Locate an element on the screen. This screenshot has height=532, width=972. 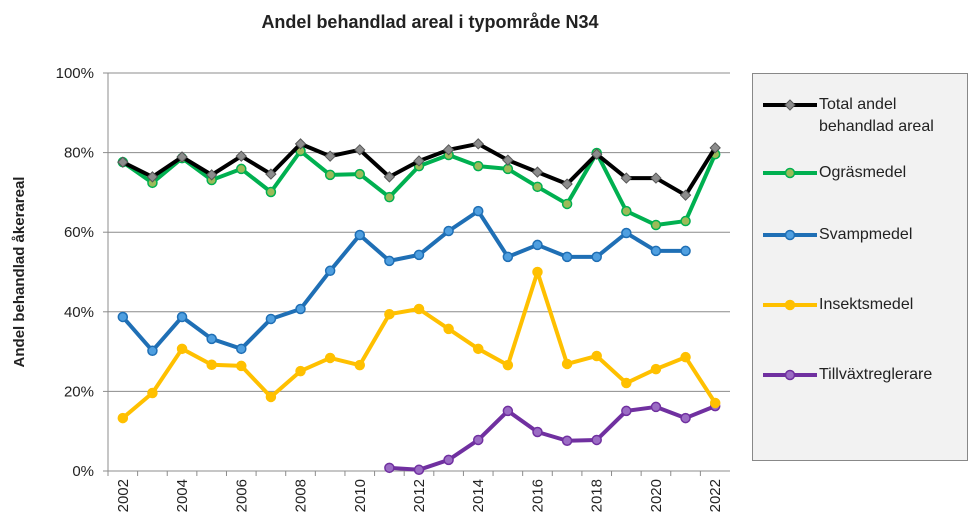
x-tick-label: 2022 is located at coordinates (715, 495).